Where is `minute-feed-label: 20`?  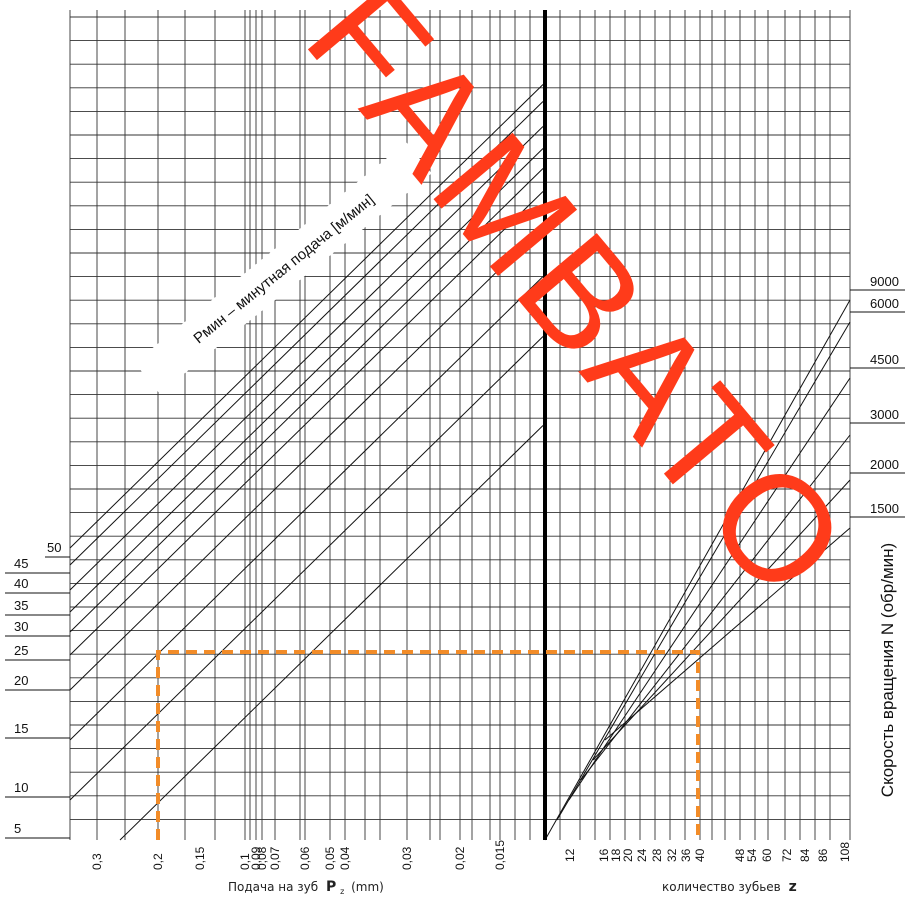
minute-feed-label: 20 is located at coordinates (21, 680).